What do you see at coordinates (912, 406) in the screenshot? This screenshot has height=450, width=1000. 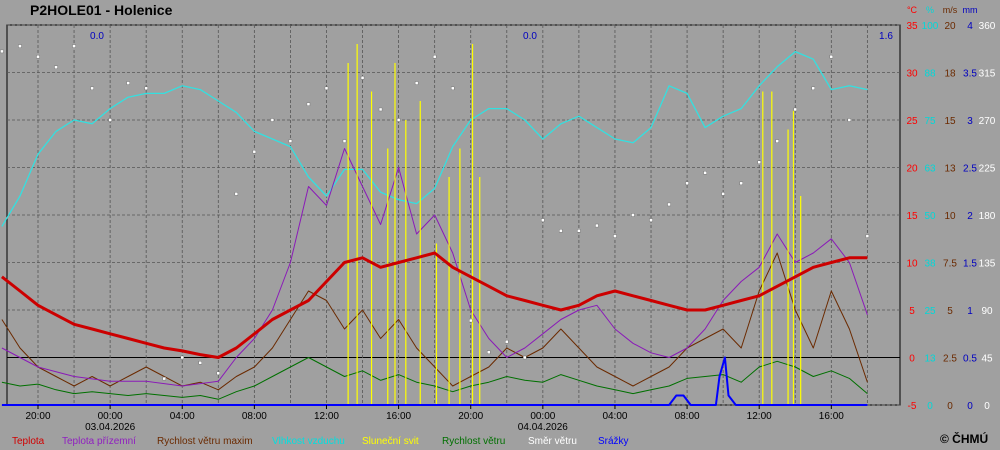 I see `y-tick-label: -5` at bounding box center [912, 406].